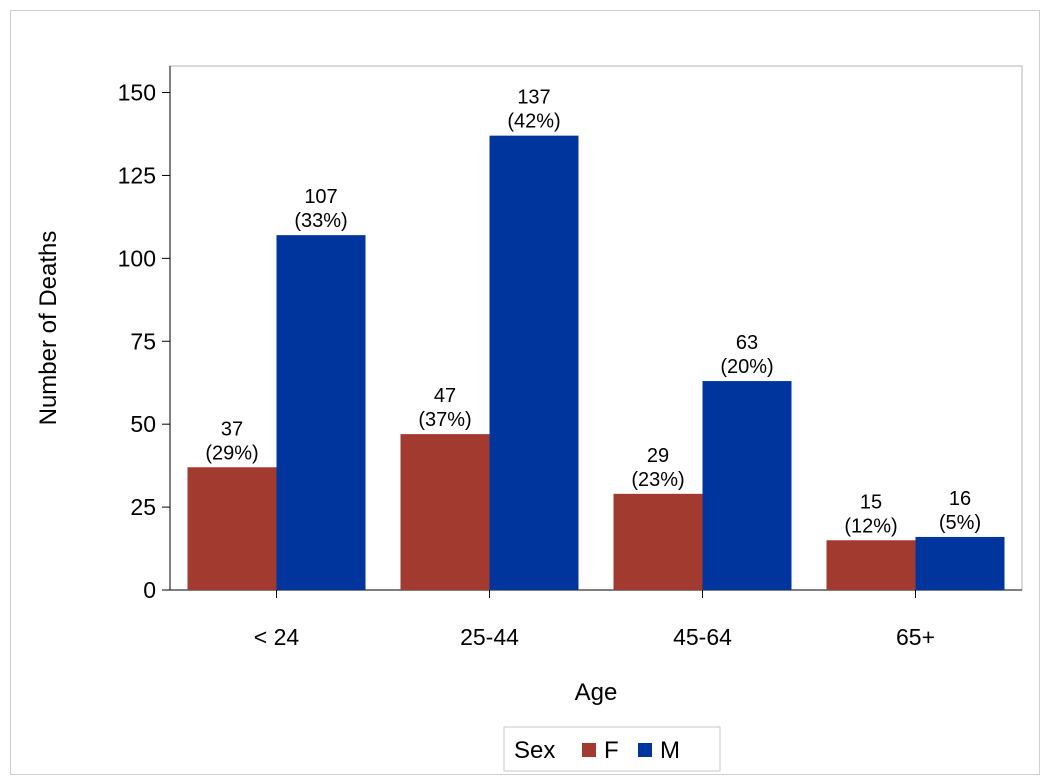 The width and height of the screenshot is (1052, 781). What do you see at coordinates (320, 221) in the screenshot?
I see `data-label-percent: (33%)` at bounding box center [320, 221].